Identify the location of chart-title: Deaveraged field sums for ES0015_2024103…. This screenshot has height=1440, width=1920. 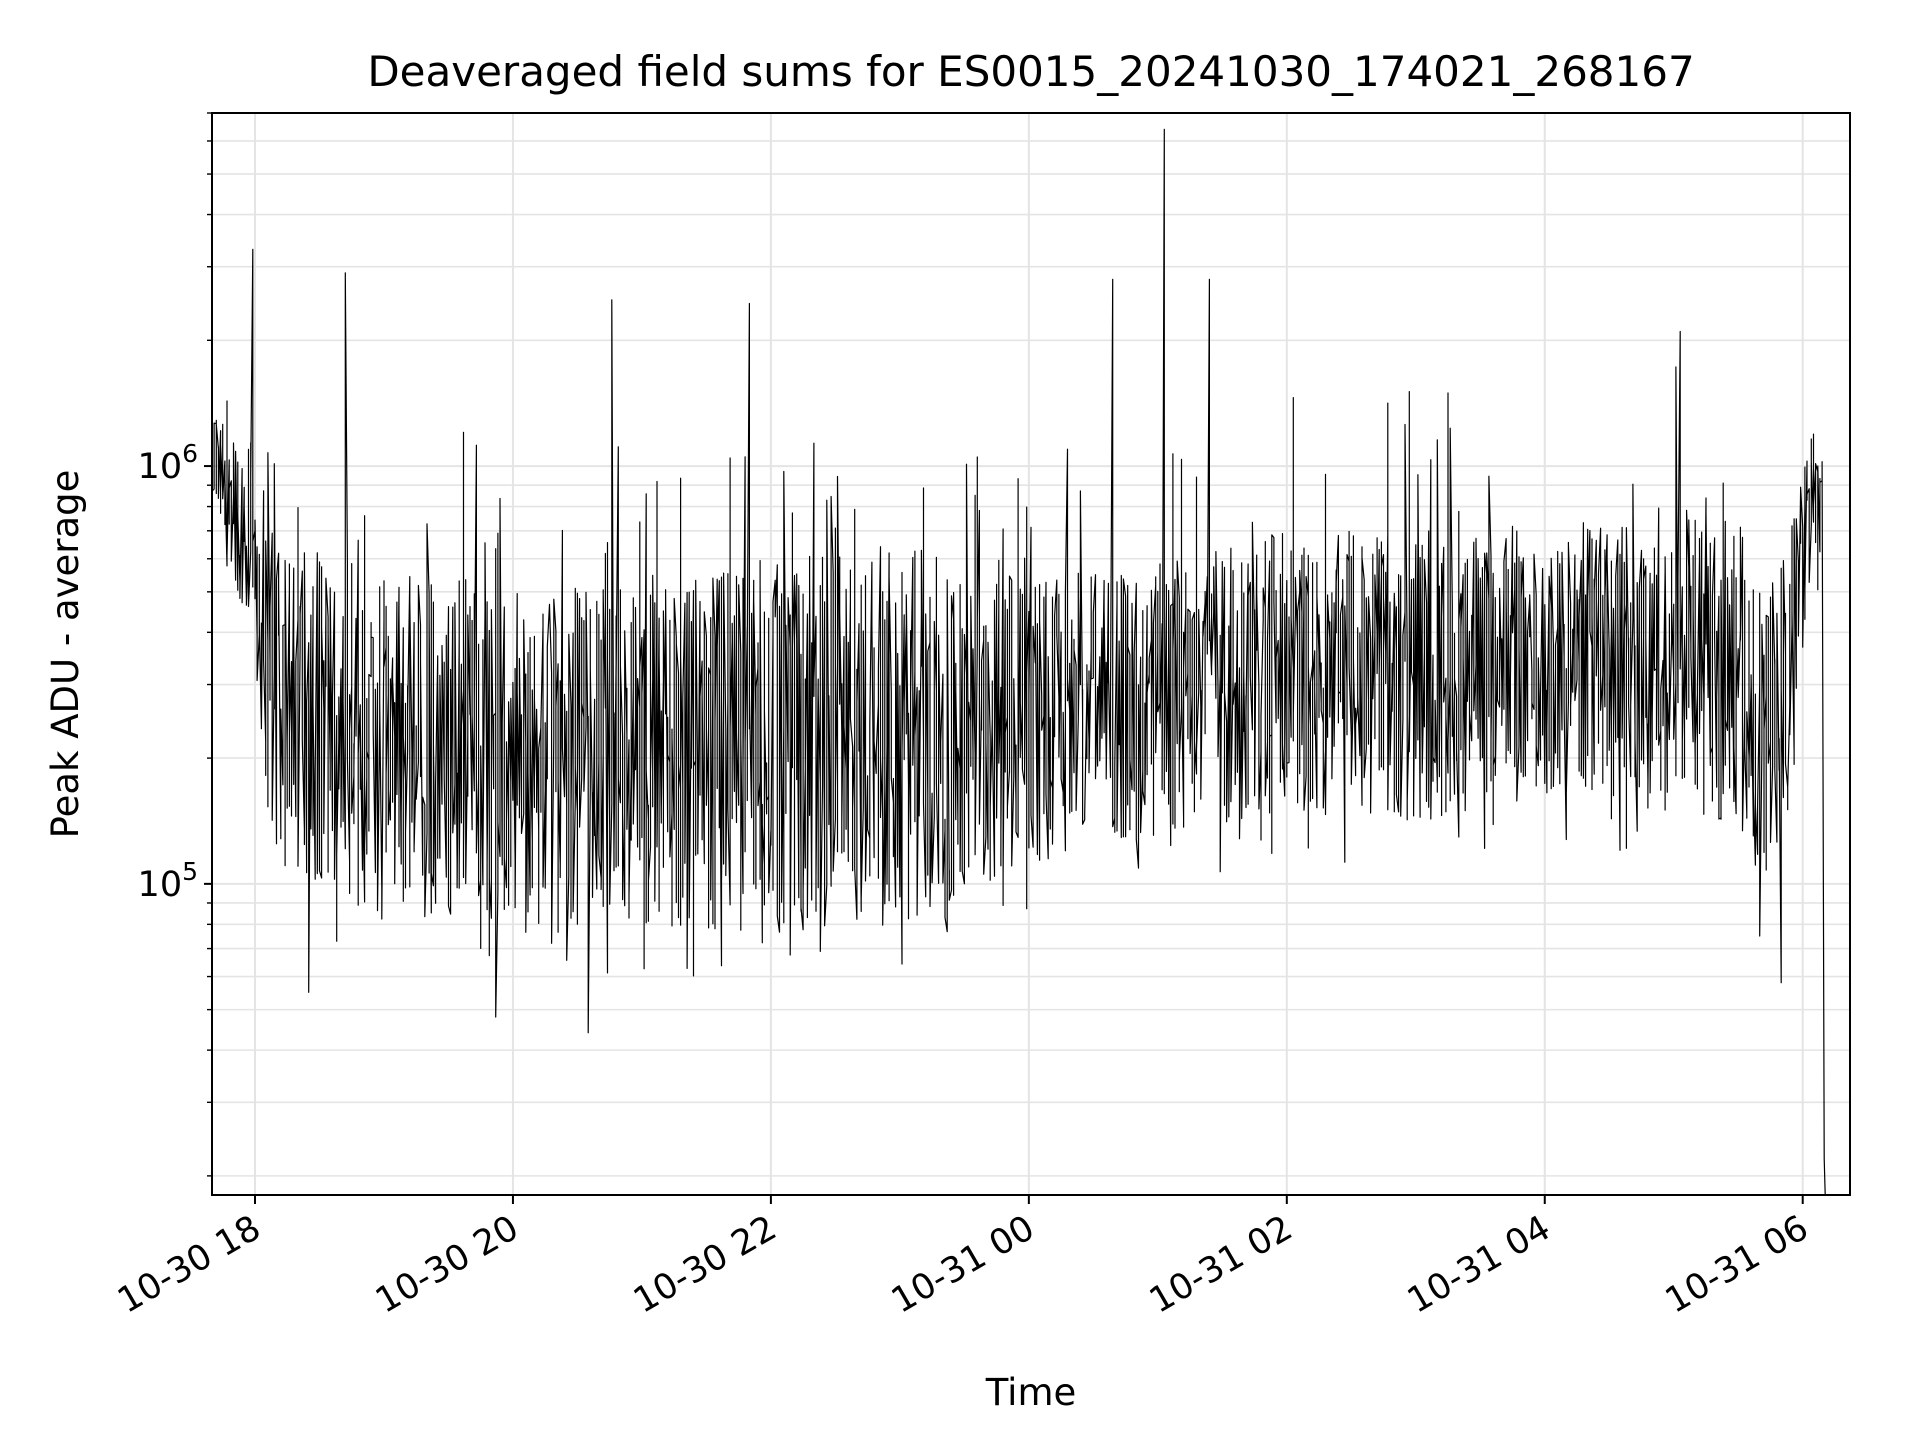
(1030, 71).